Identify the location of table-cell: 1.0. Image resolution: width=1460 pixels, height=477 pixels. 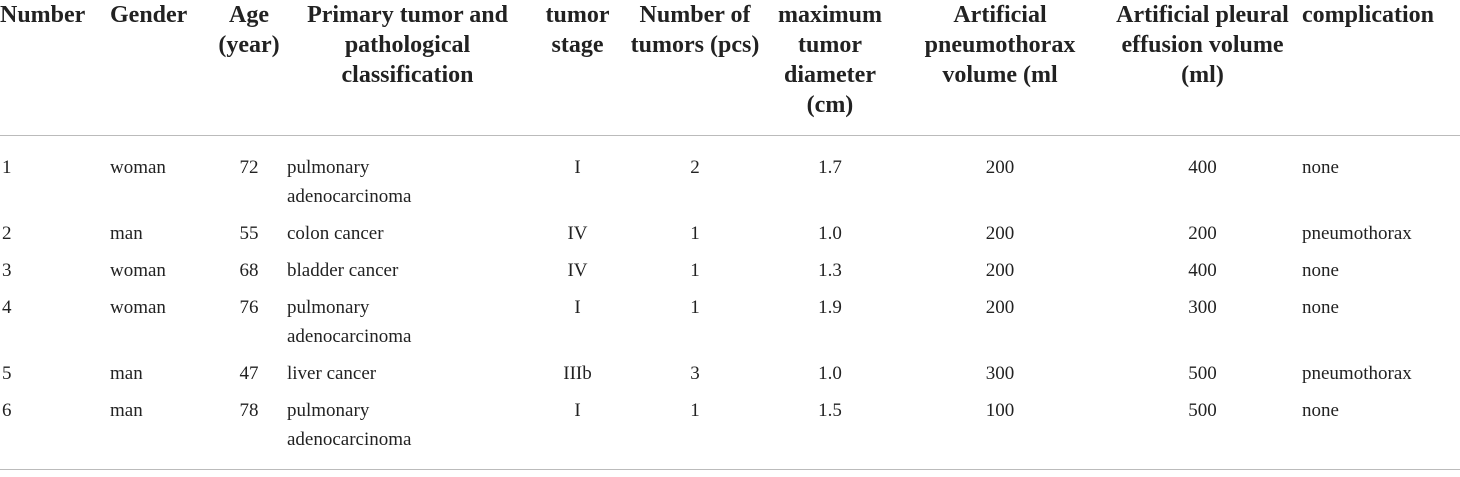
(830, 233).